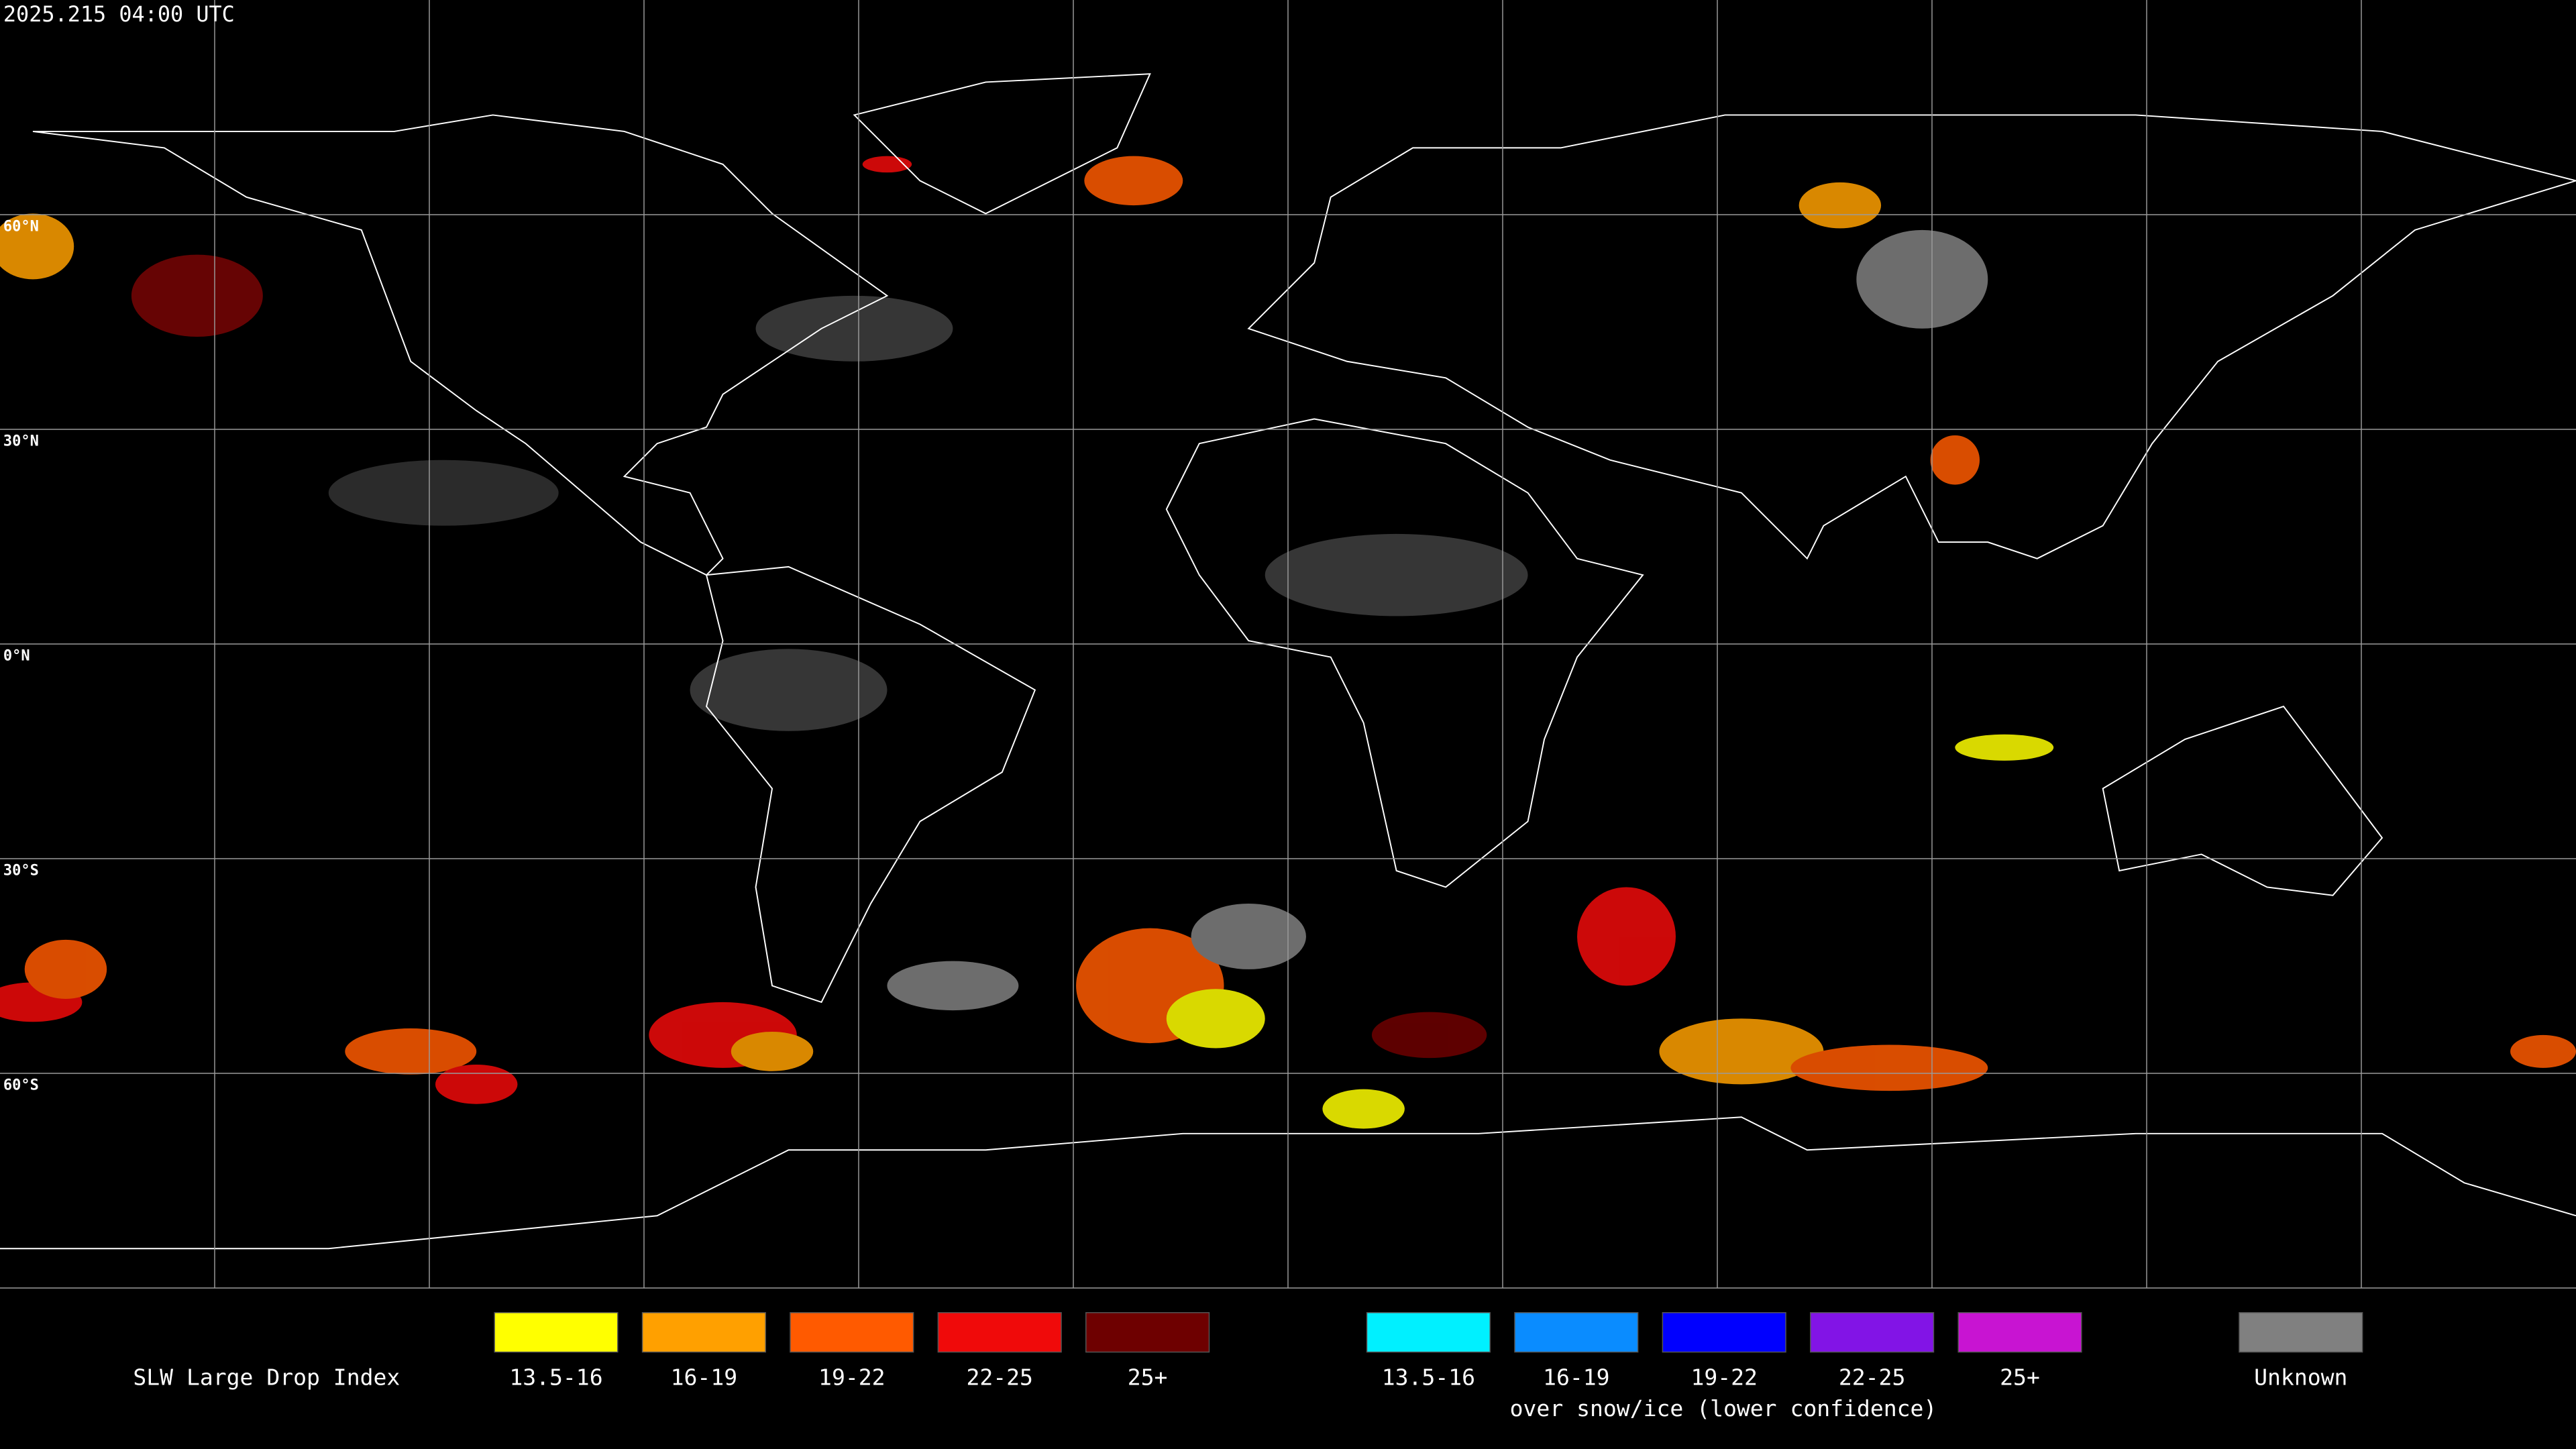  Describe the element at coordinates (21, 1085) in the screenshot. I see `latitude-label: 60°S` at that location.